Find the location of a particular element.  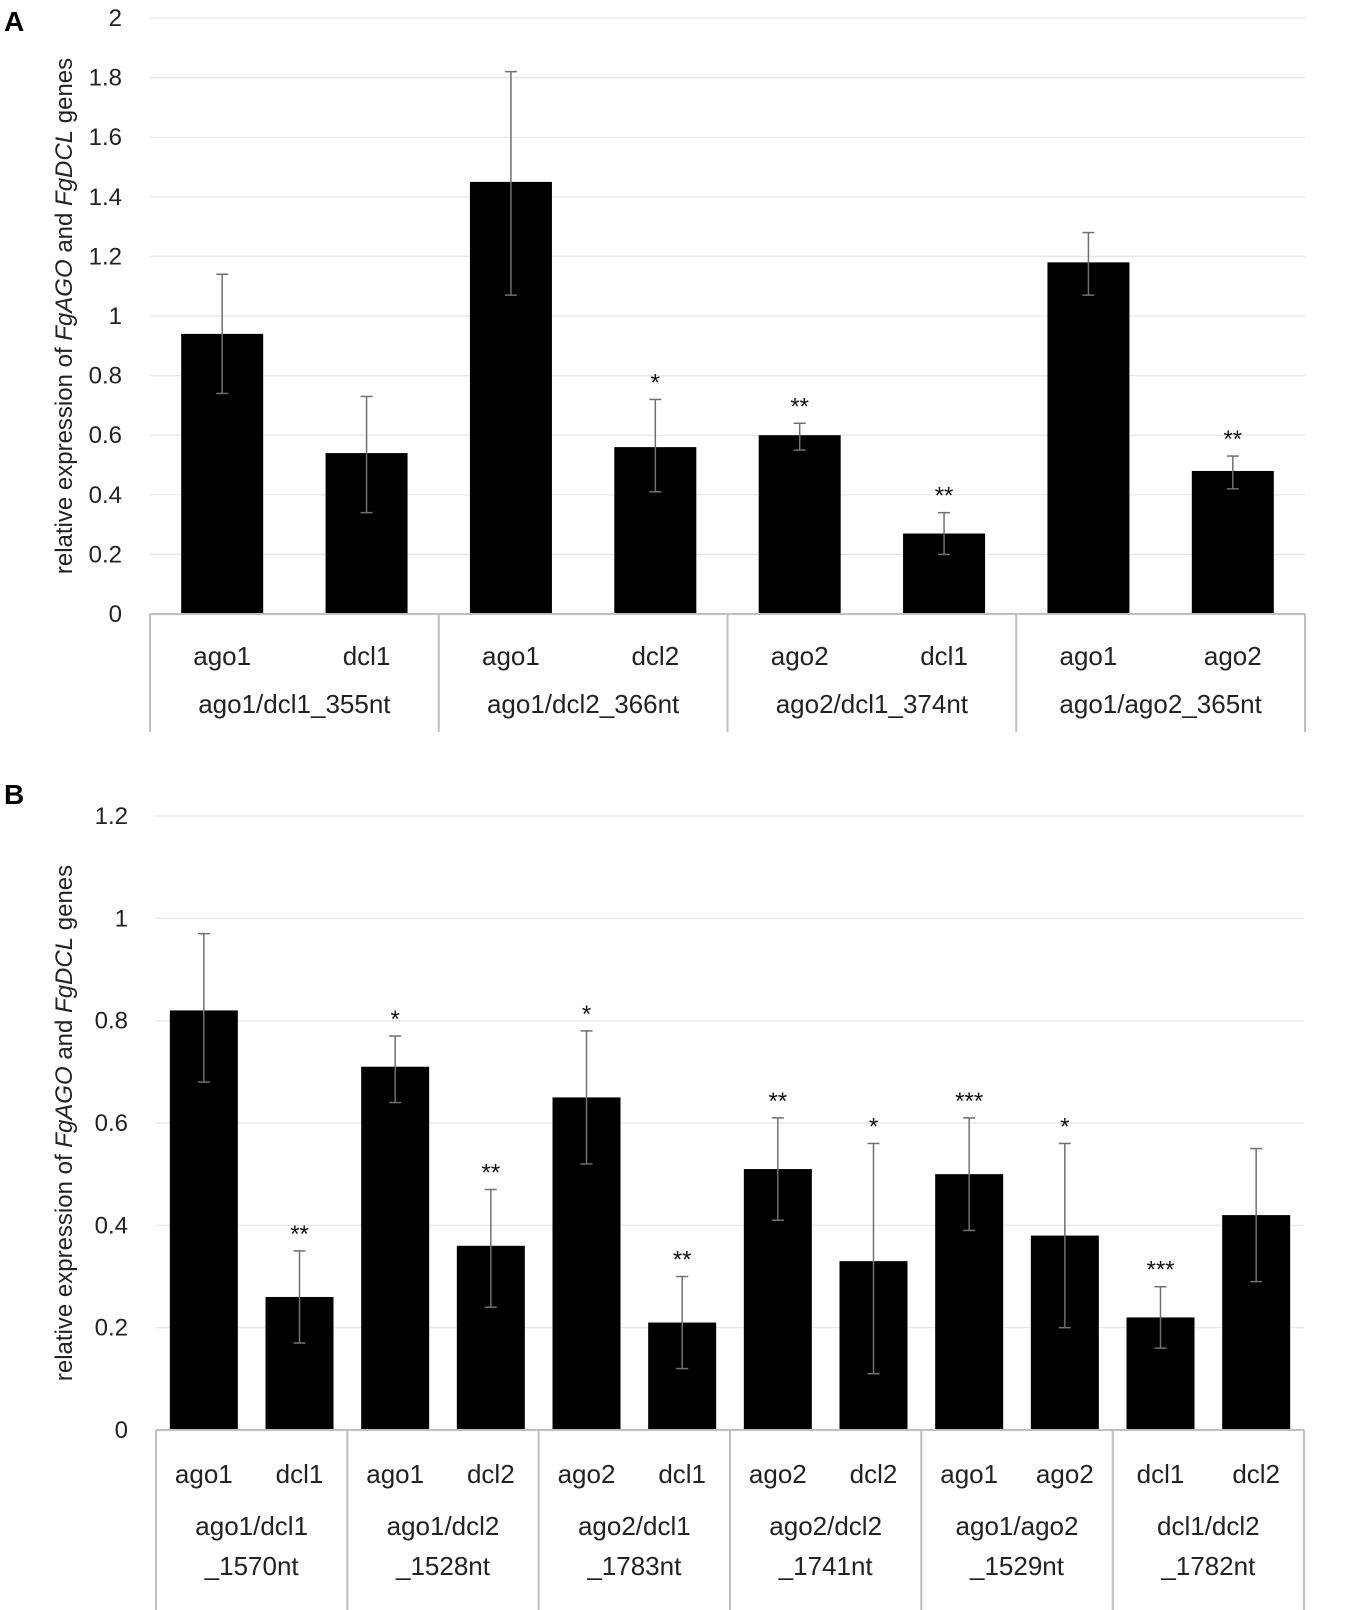

group-label: ago1/ago2 is located at coordinates (1017, 1526).